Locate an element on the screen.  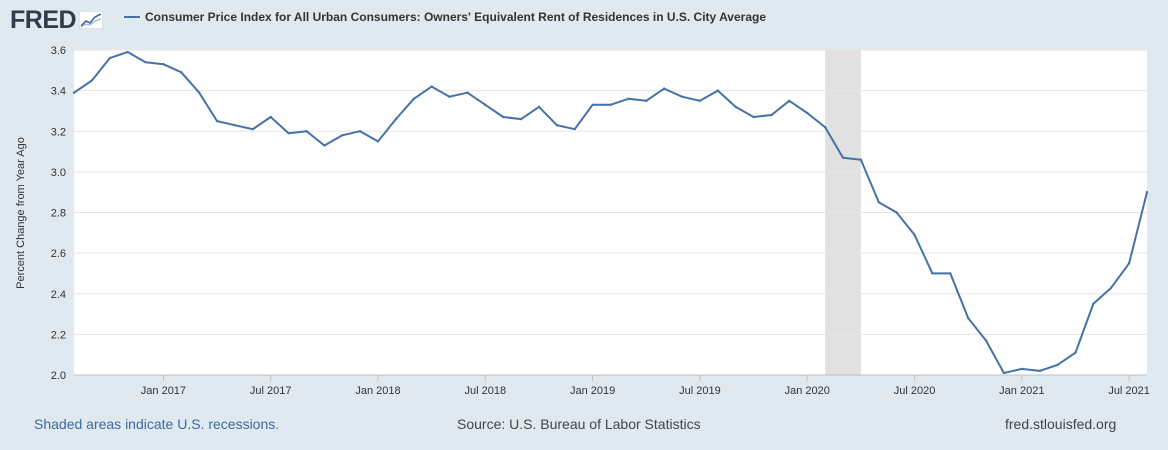
y-tick-label: 2.6 is located at coordinates (58, 254).